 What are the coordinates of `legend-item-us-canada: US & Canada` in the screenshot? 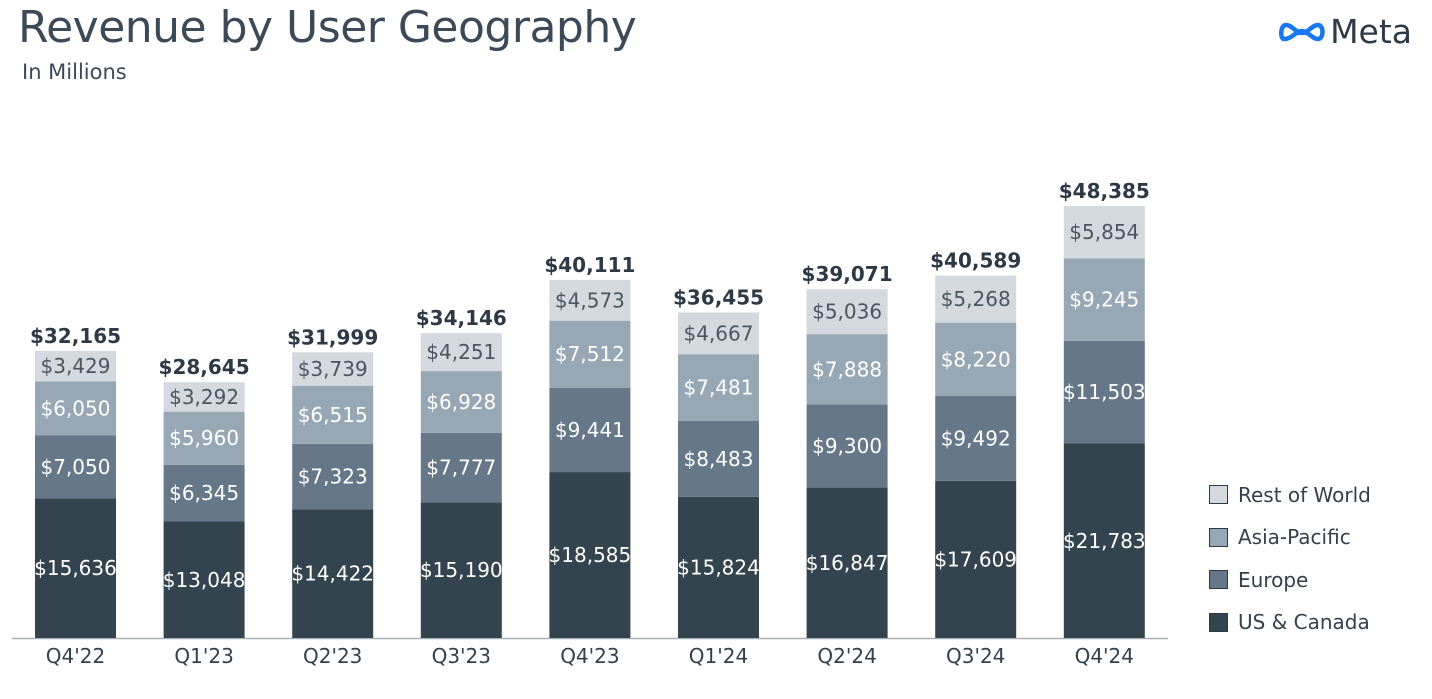 It's located at (1290, 622).